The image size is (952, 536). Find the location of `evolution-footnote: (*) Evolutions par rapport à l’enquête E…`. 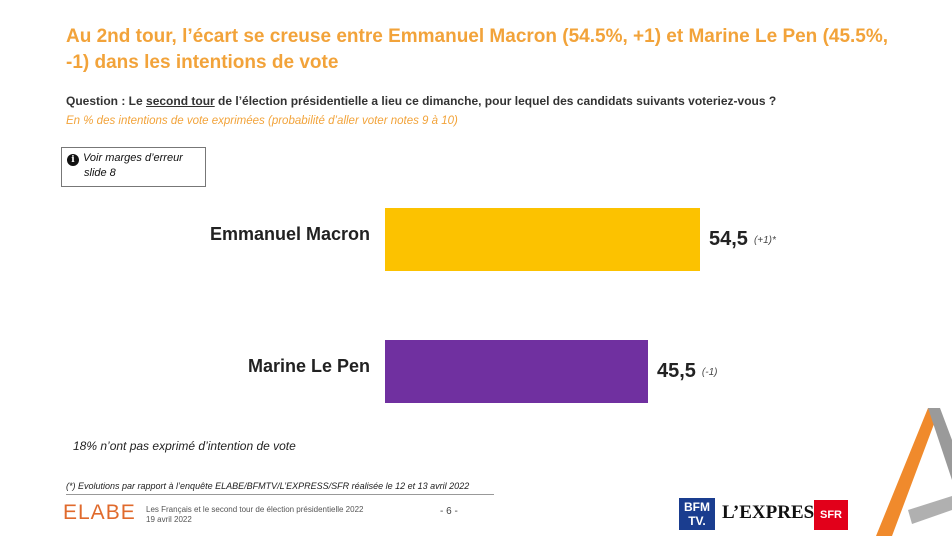

evolution-footnote: (*) Evolutions par rapport à l’enquête E… is located at coordinates (268, 486).